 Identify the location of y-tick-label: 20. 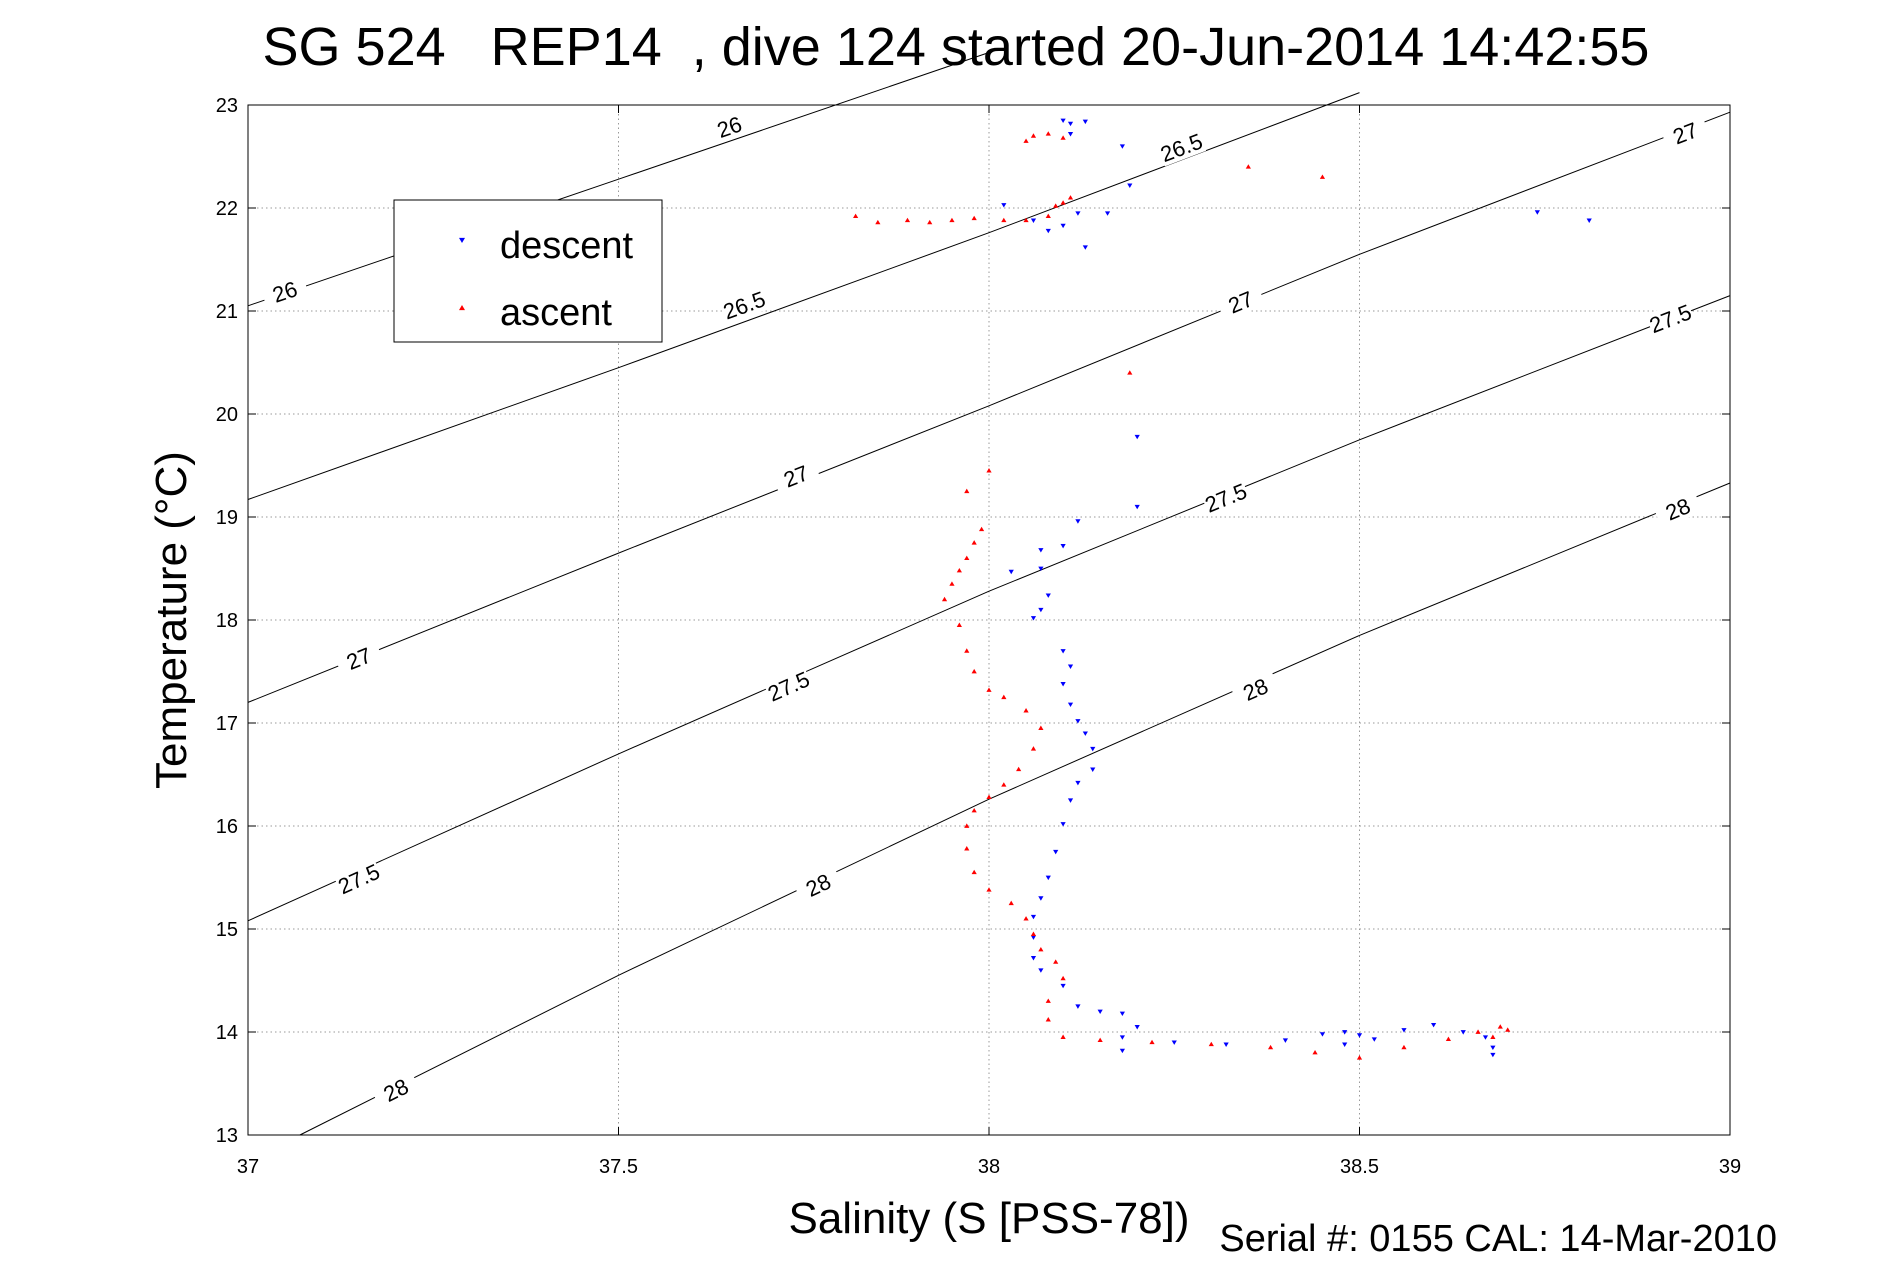
(227, 415).